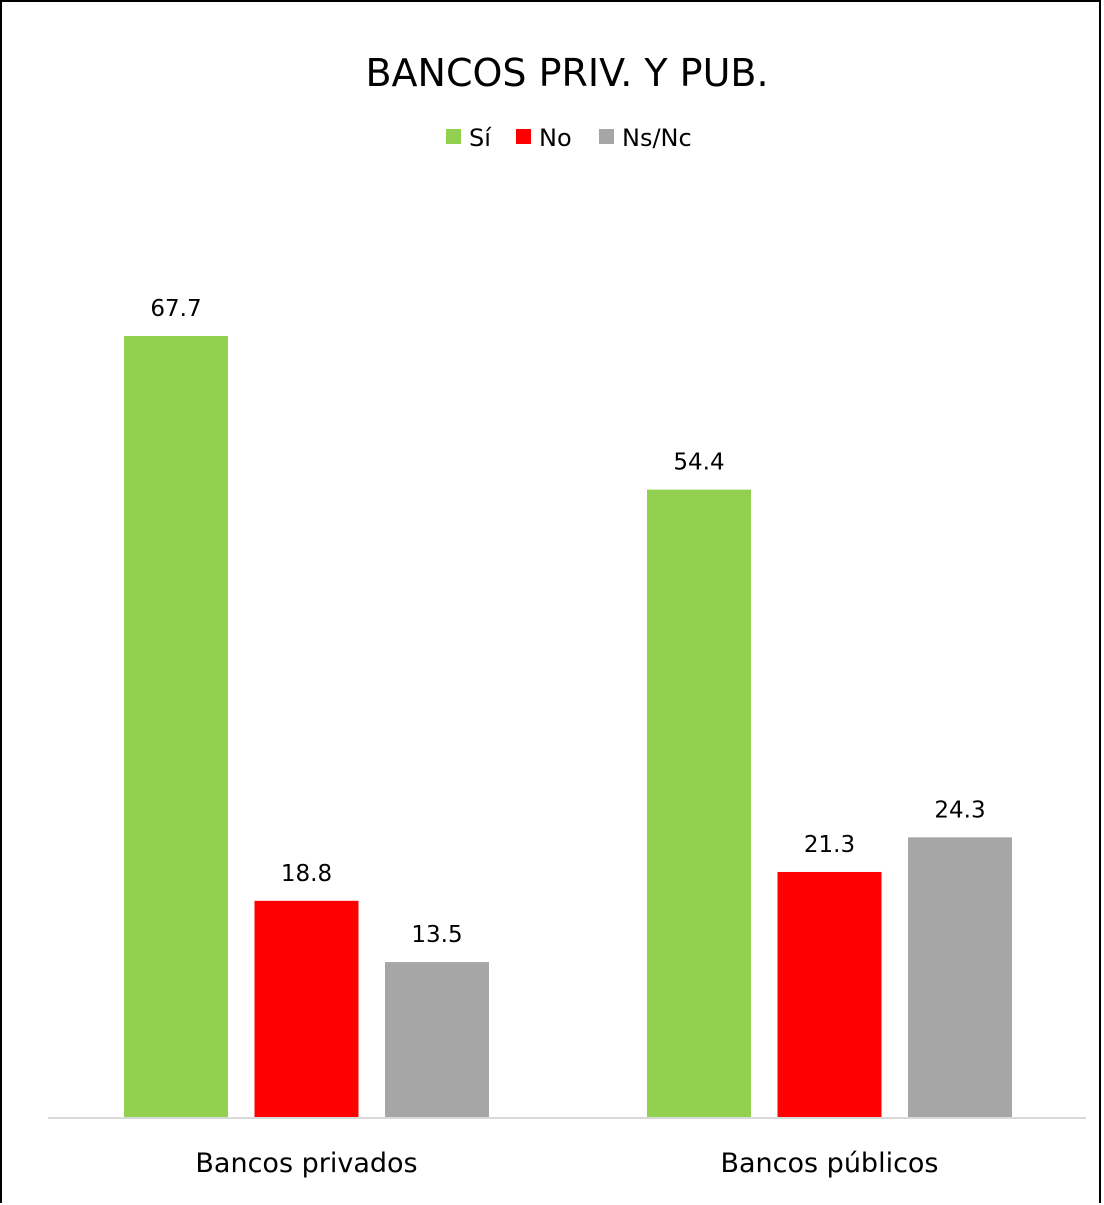 The image size is (1104, 1205). What do you see at coordinates (829, 994) in the screenshot?
I see `bar-bancos-publicos-no` at bounding box center [829, 994].